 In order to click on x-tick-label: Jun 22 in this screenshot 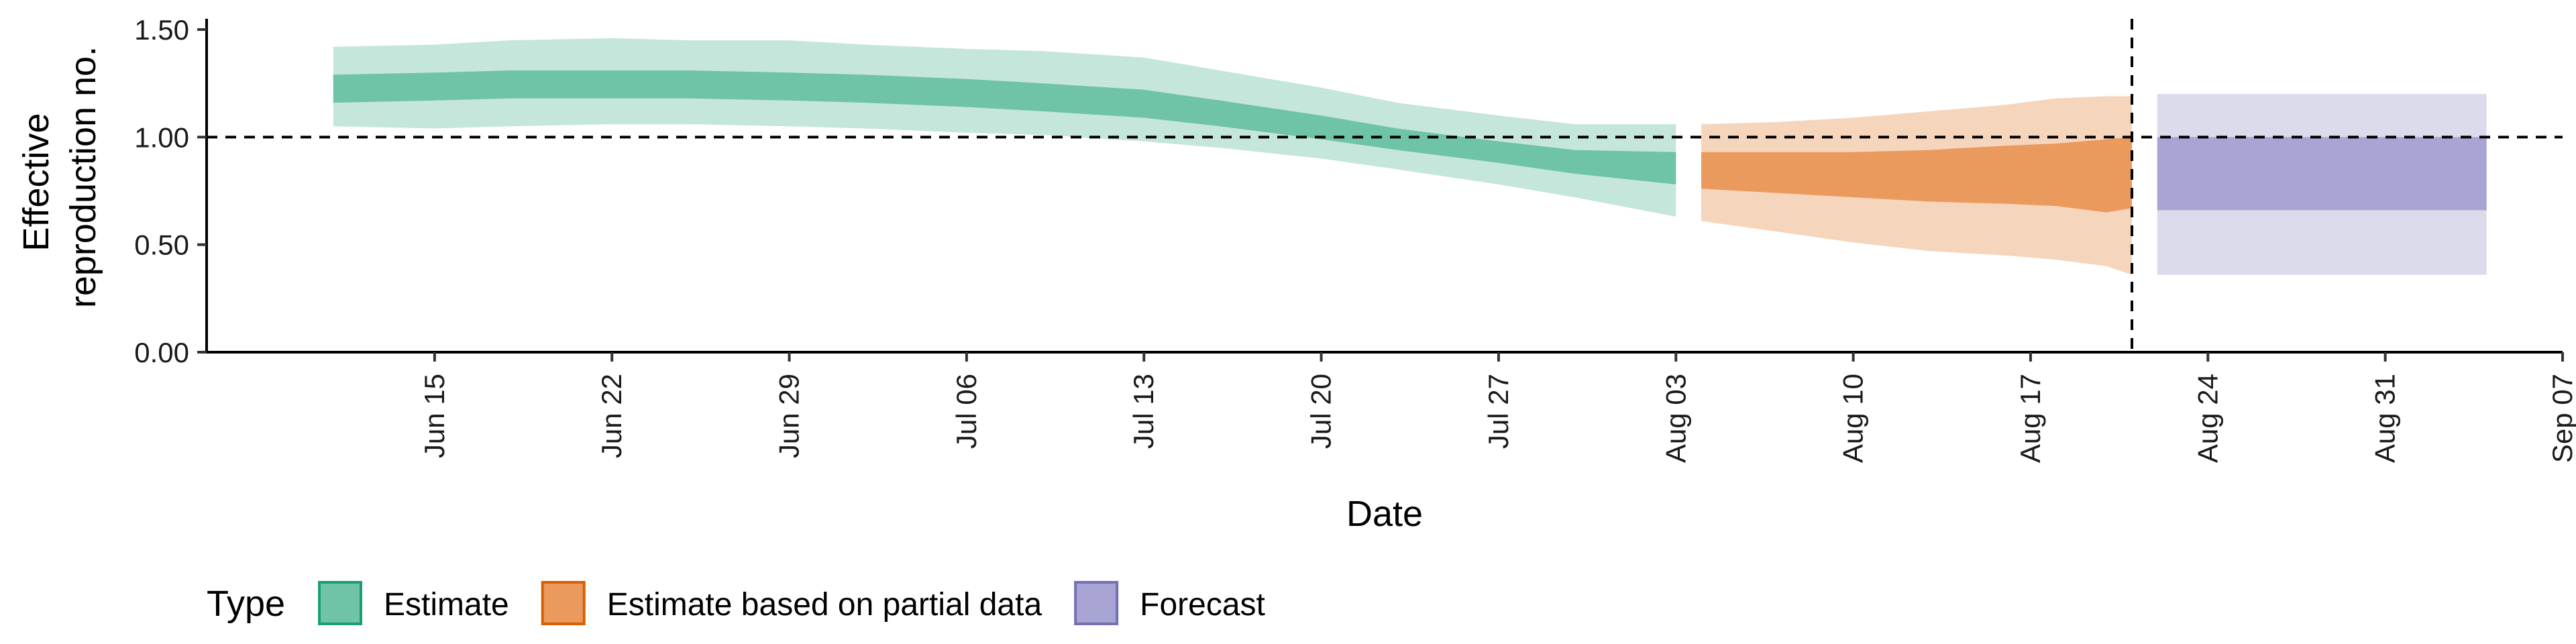, I will do `click(611, 416)`.